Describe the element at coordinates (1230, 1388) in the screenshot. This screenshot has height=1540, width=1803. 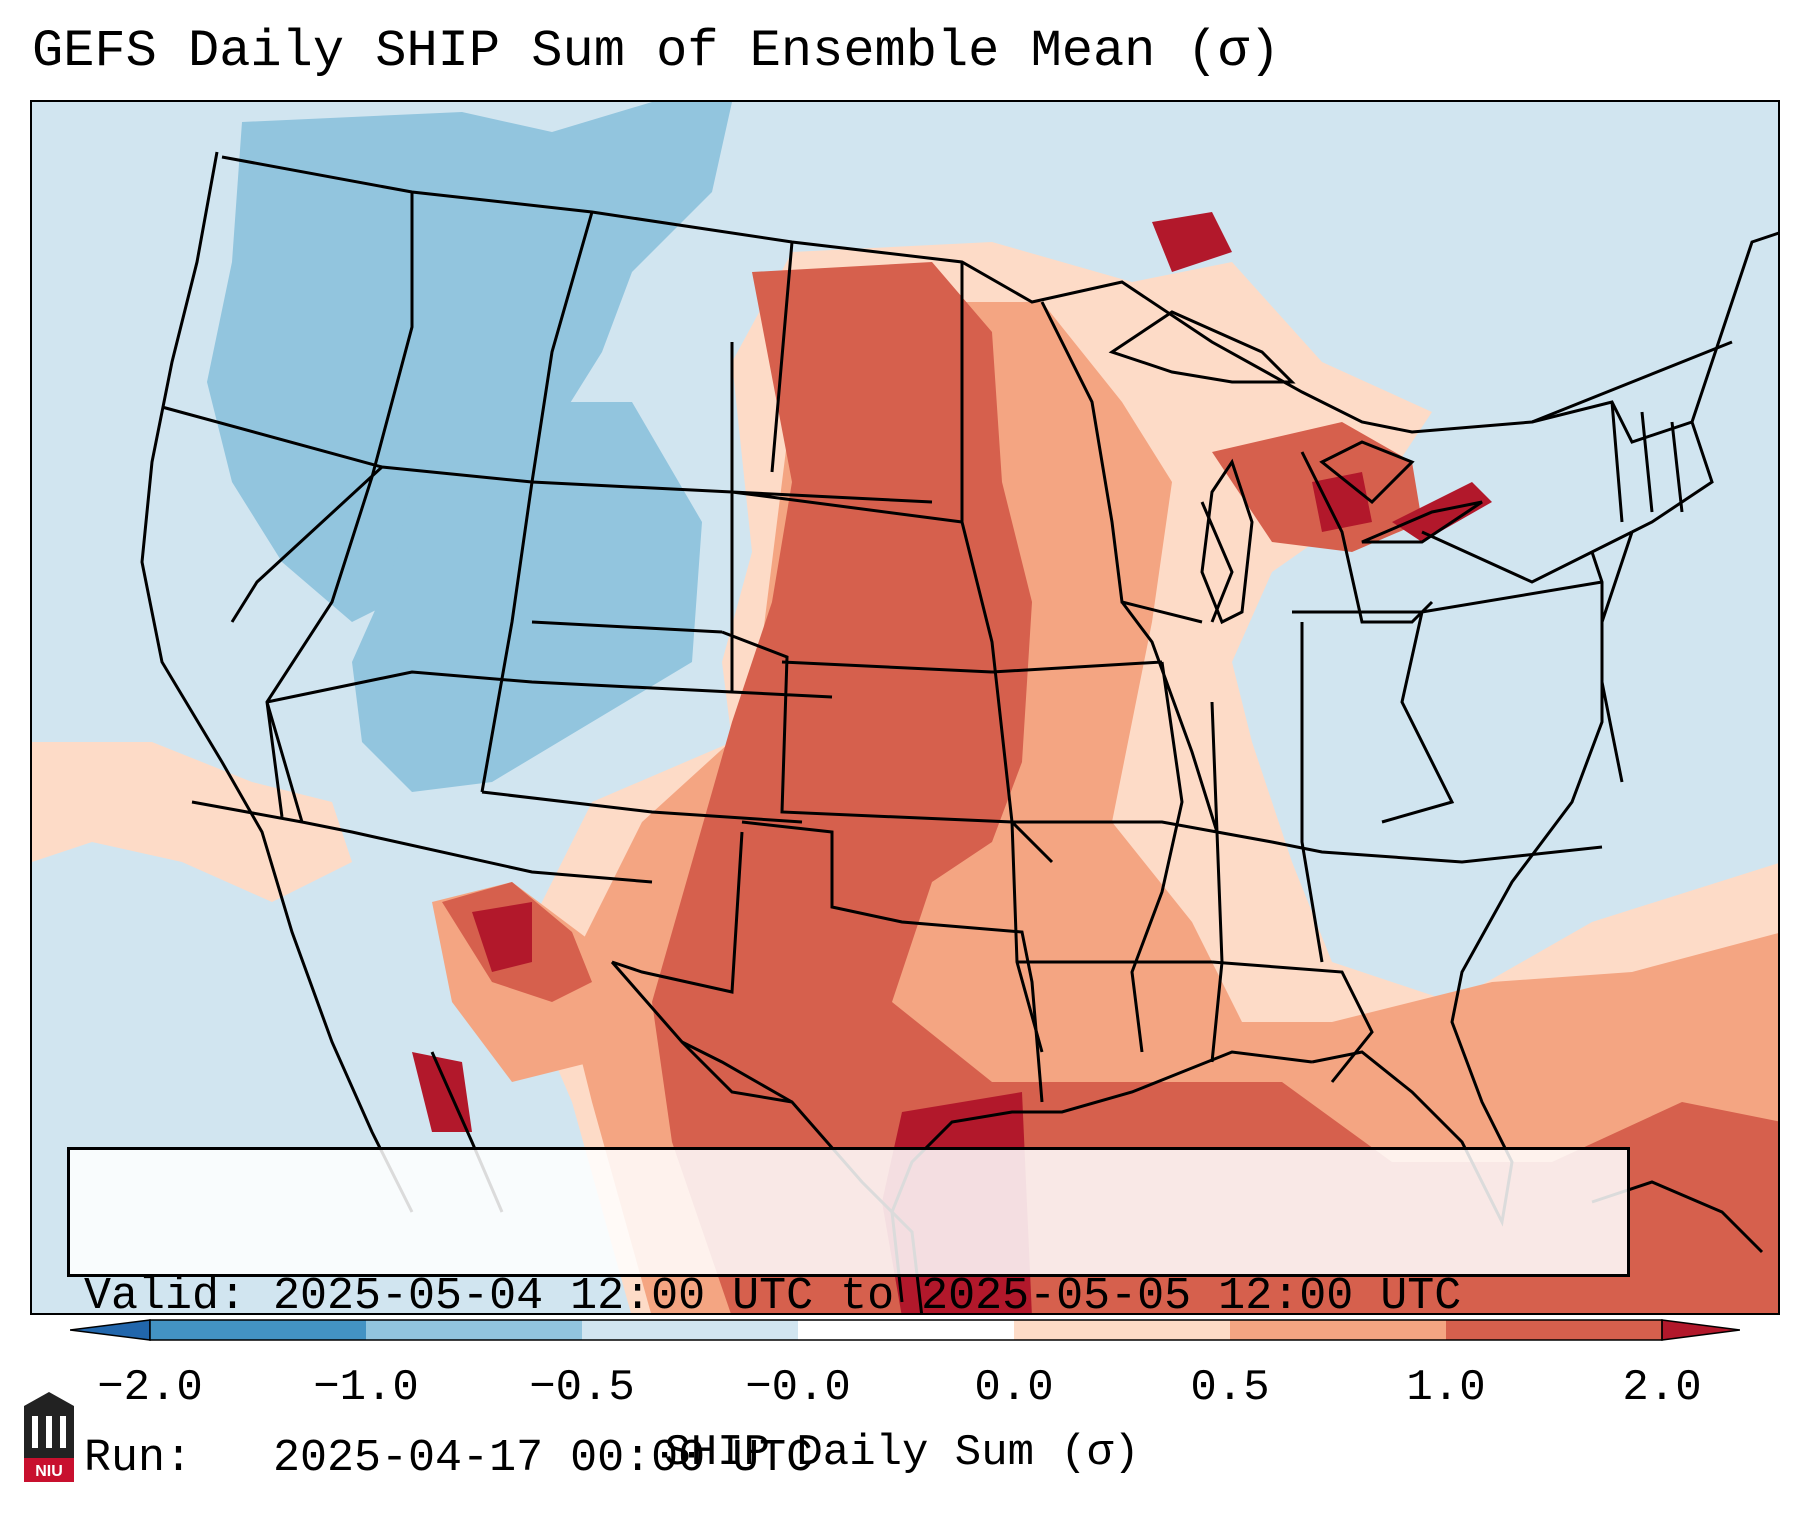
I see `colorbar-tick-6: 0.5` at that location.